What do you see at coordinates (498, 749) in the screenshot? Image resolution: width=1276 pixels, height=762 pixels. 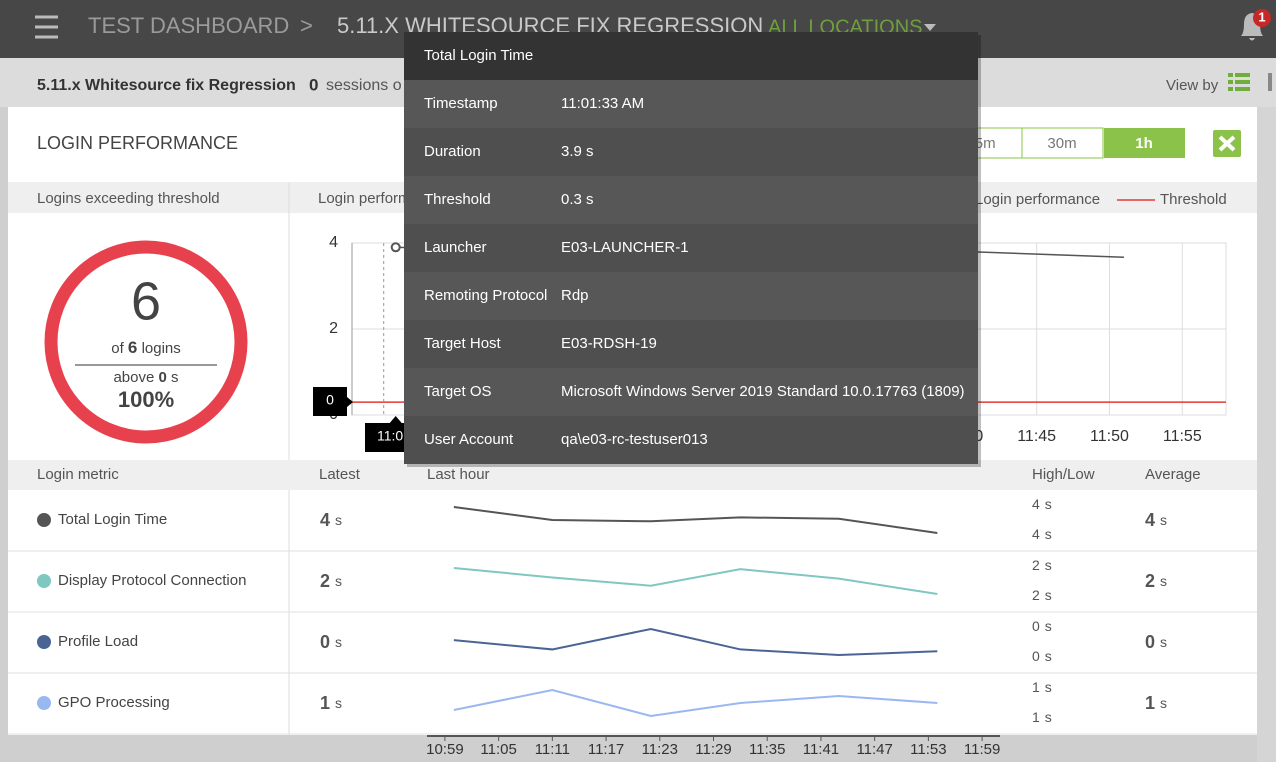 I see `x-tick-label: 11:05` at bounding box center [498, 749].